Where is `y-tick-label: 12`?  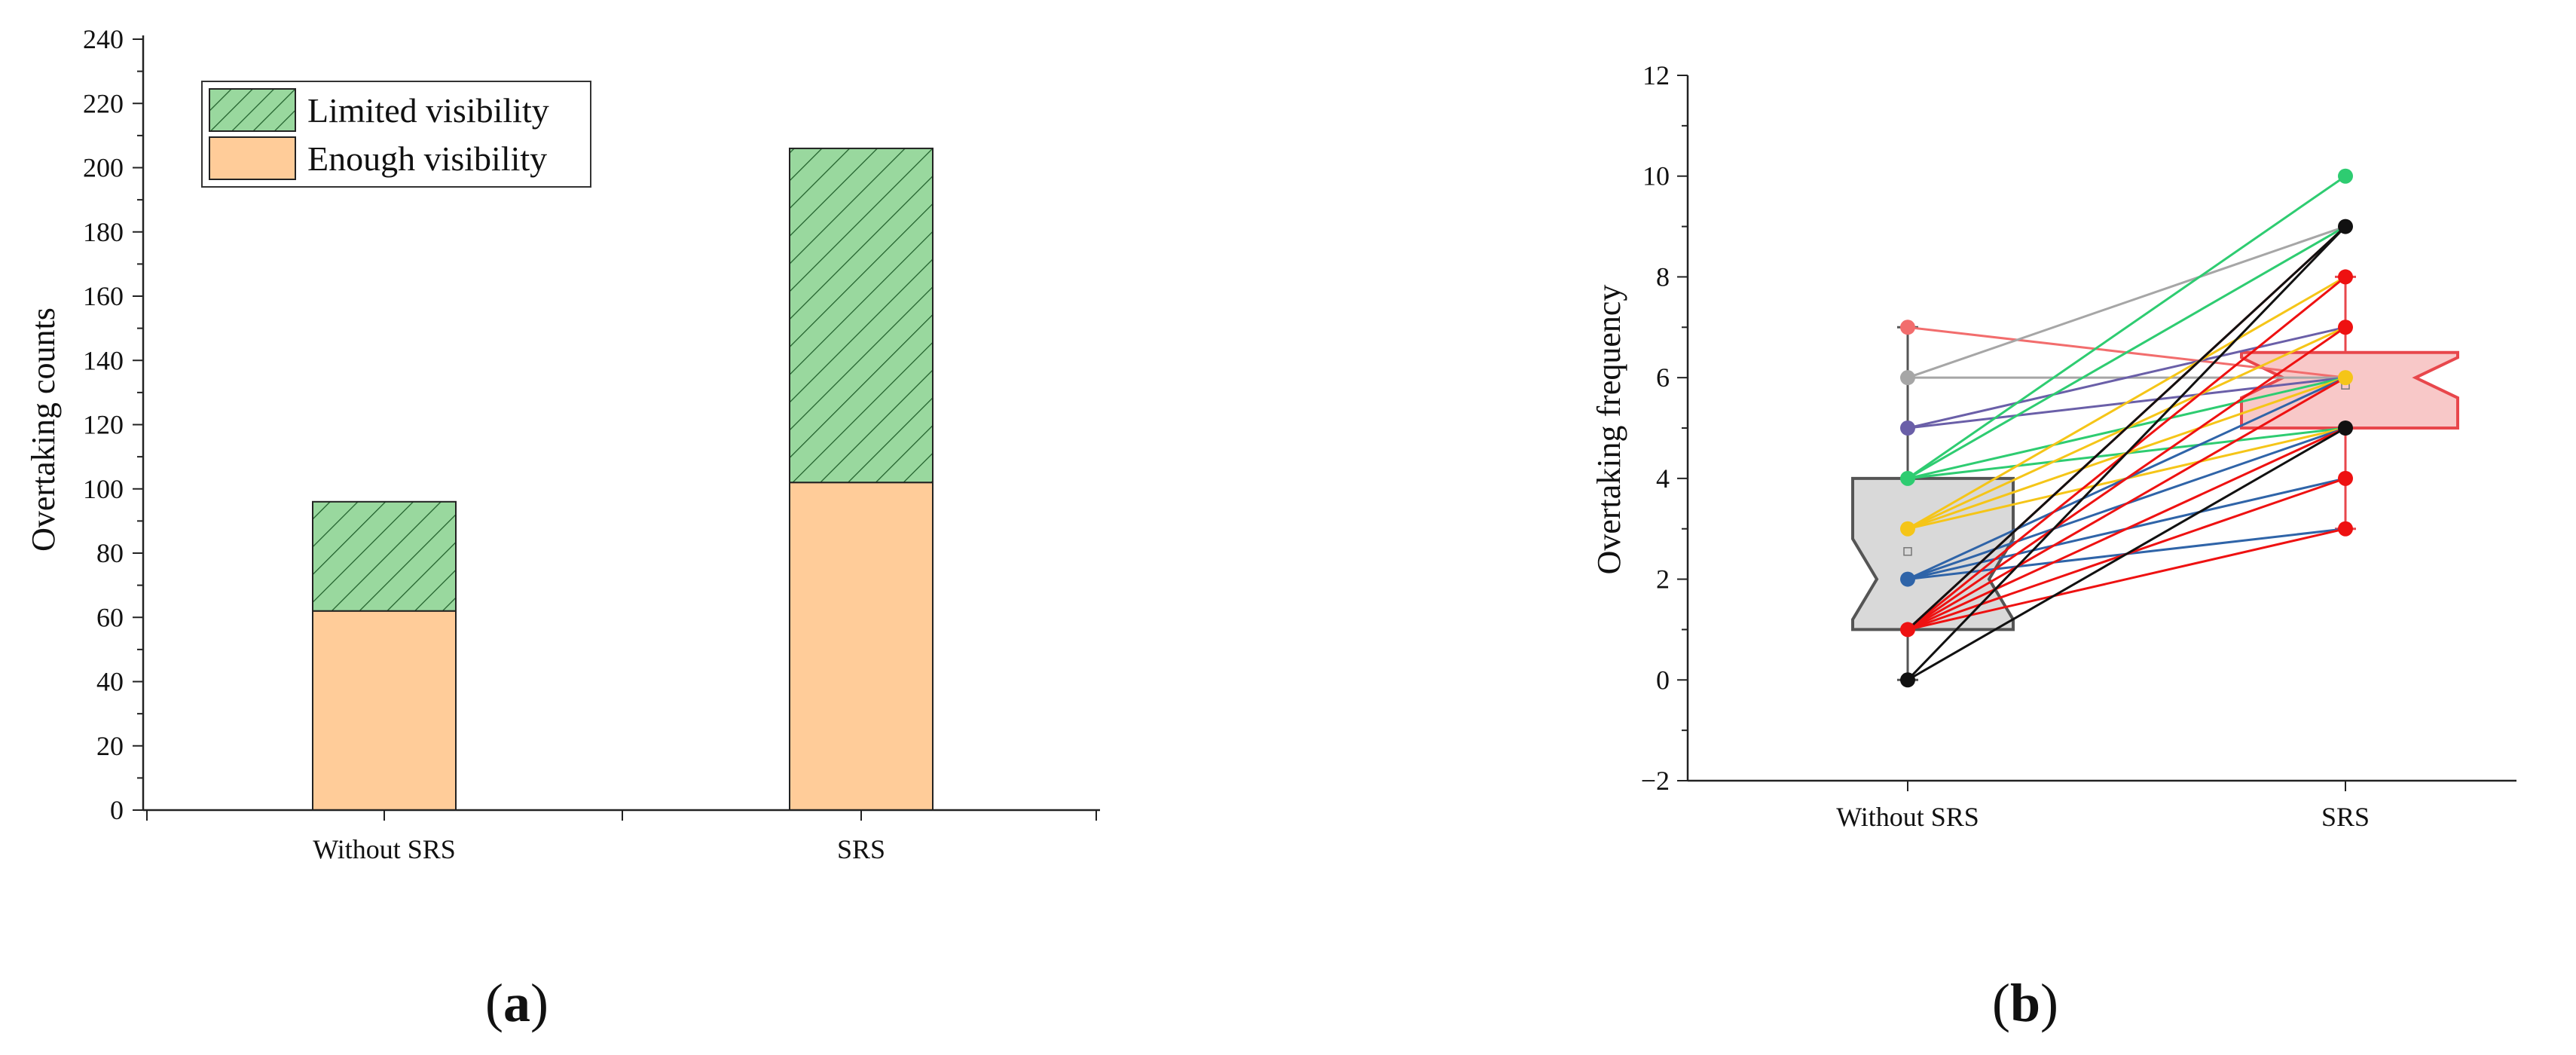
y-tick-label: 12 is located at coordinates (1656, 75).